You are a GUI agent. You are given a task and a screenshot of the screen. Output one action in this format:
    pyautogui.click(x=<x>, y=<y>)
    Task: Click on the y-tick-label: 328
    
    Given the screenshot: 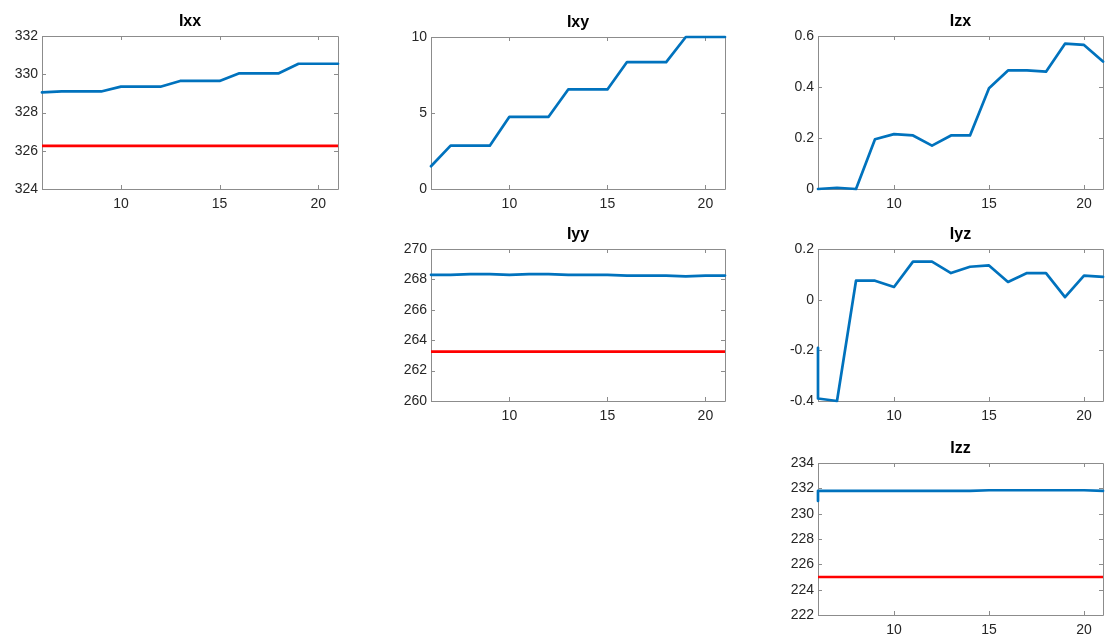 What is the action you would take?
    pyautogui.click(x=26, y=111)
    